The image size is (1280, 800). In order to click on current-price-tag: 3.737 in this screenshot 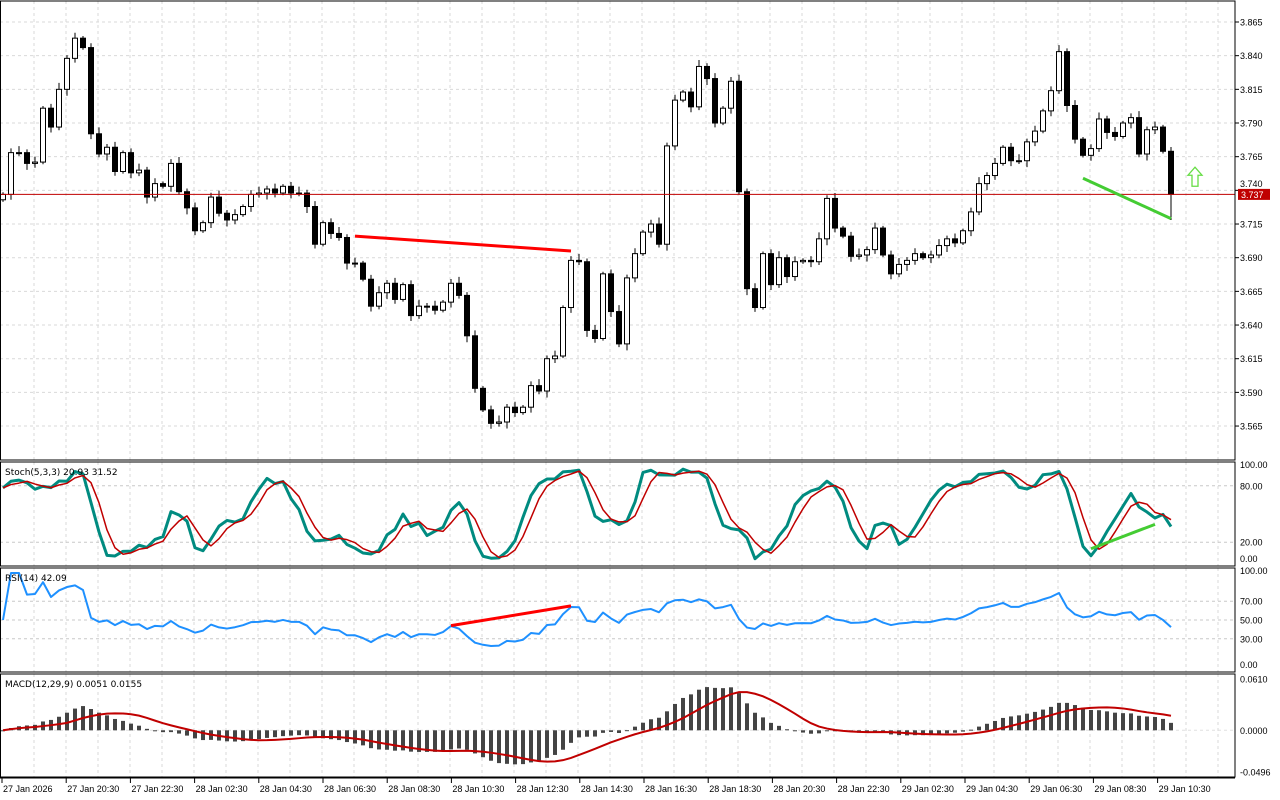, I will do `click(1254, 194)`.